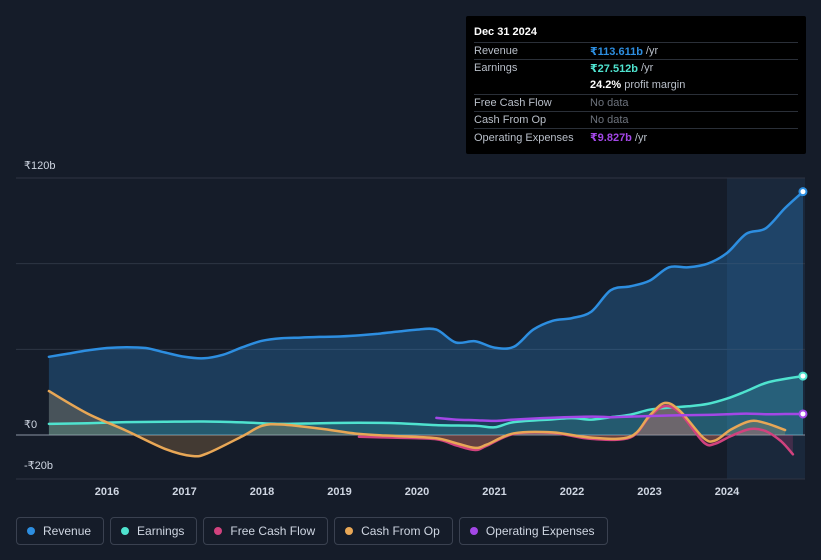 This screenshot has width=821, height=560. I want to click on tooltip-label: Cash From Op, so click(510, 120).